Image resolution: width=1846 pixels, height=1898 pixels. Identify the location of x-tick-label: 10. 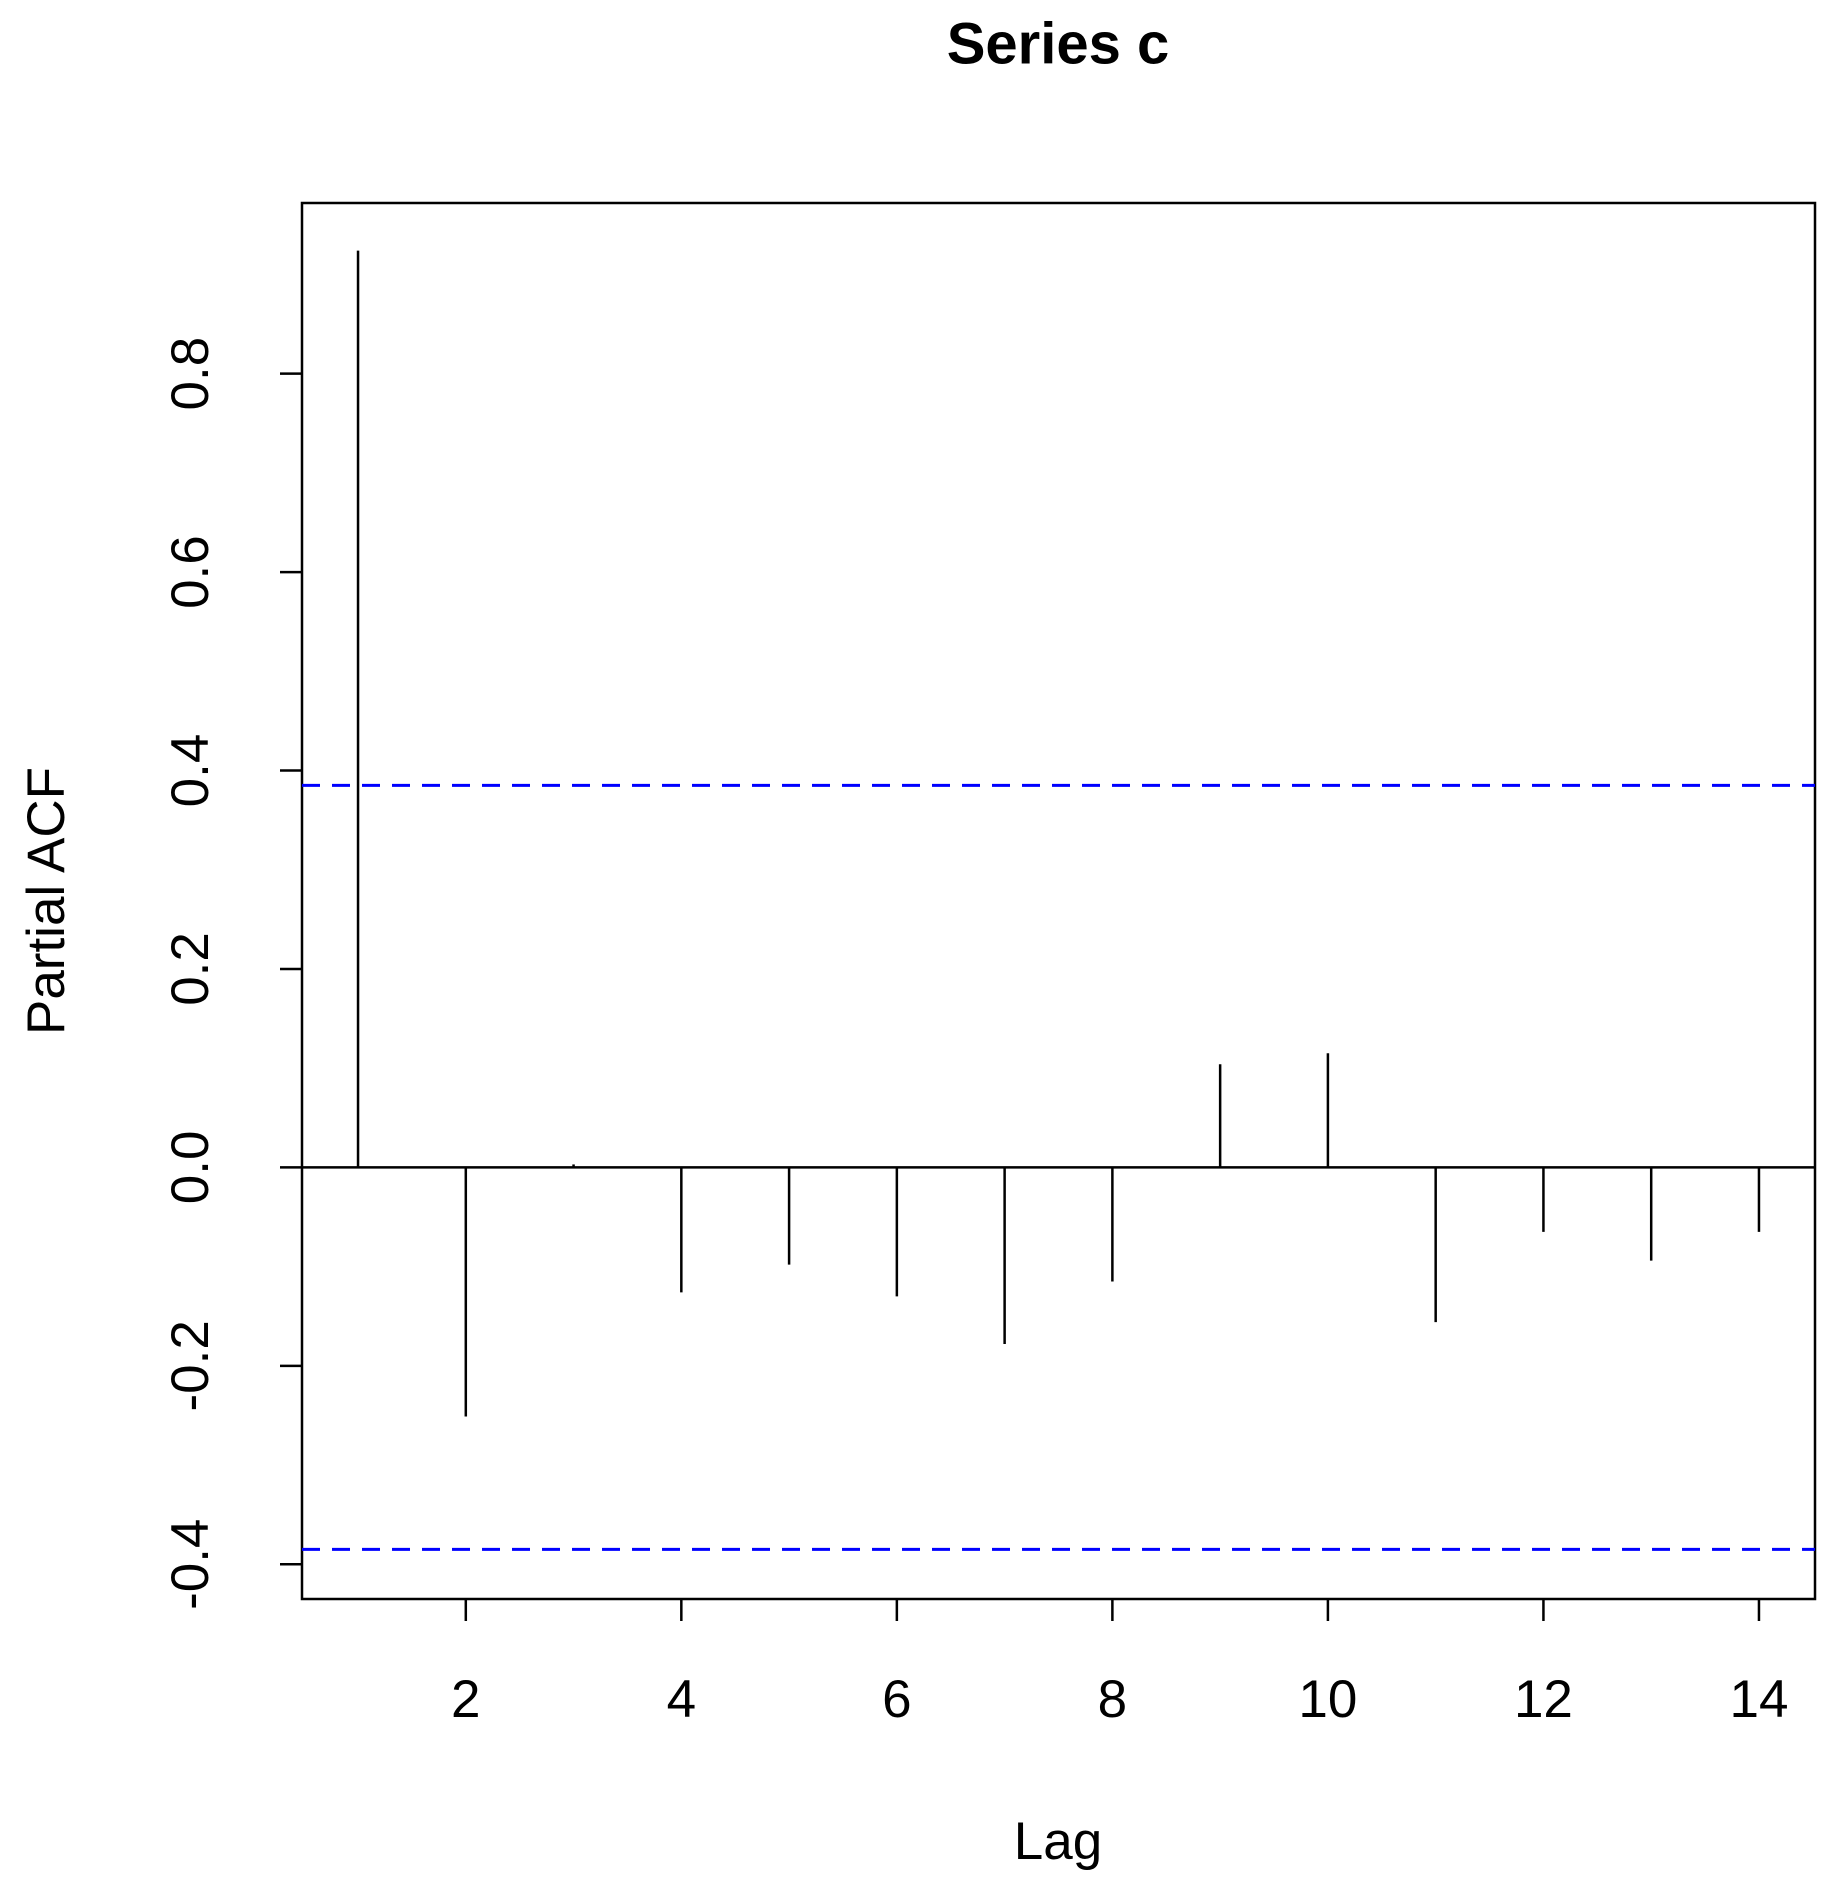
(1327, 1699).